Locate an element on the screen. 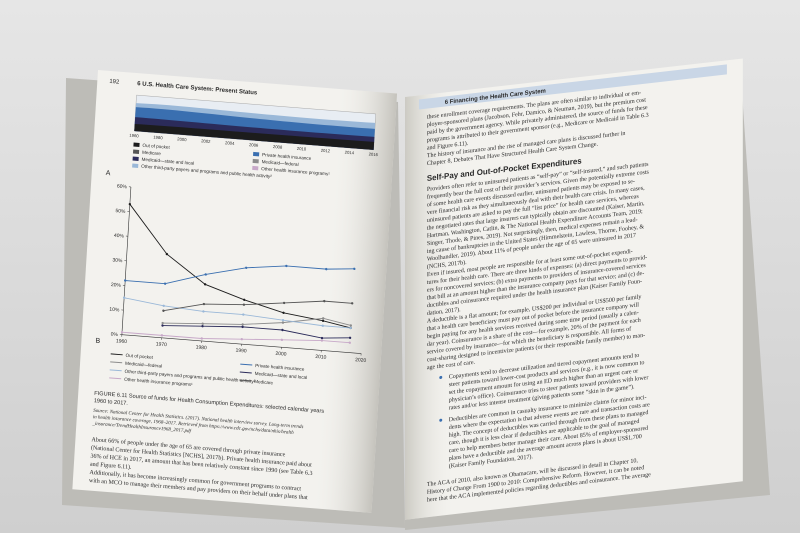 This screenshot has height=533, width=800. year-label: 2000 is located at coordinates (182, 139).